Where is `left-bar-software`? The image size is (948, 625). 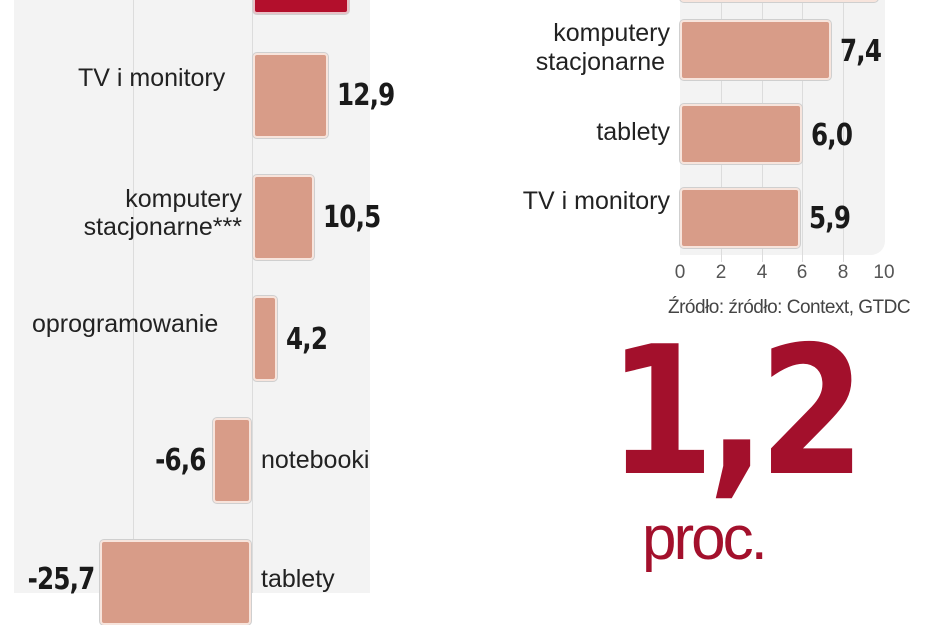 left-bar-software is located at coordinates (265, 338).